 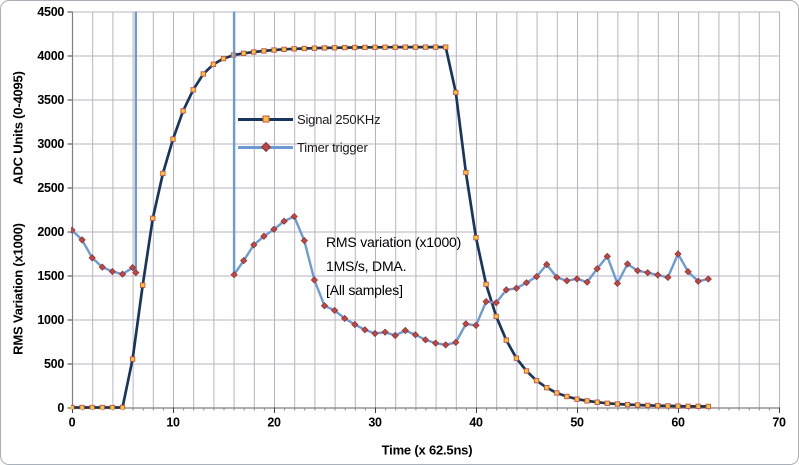 What do you see at coordinates (54, 364) in the screenshot?
I see `y-tick-label: 500` at bounding box center [54, 364].